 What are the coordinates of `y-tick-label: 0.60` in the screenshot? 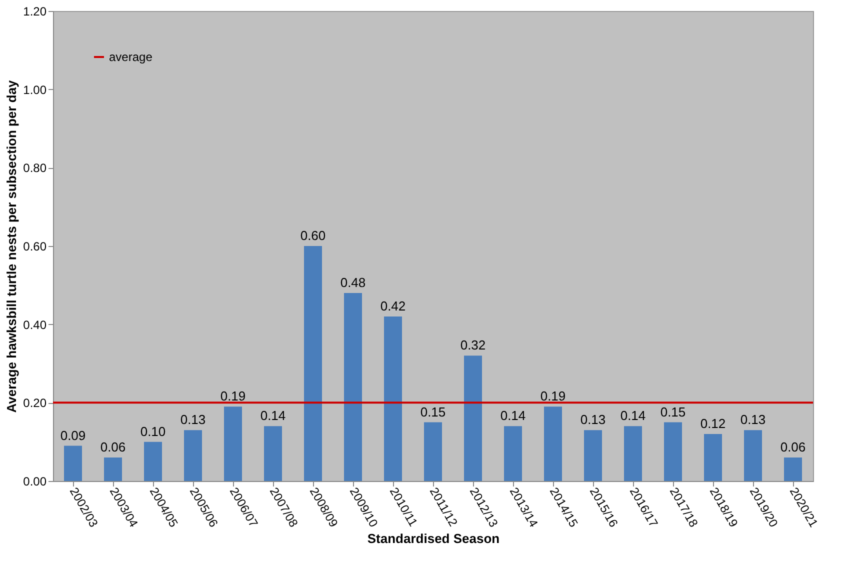 It's located at (35, 247).